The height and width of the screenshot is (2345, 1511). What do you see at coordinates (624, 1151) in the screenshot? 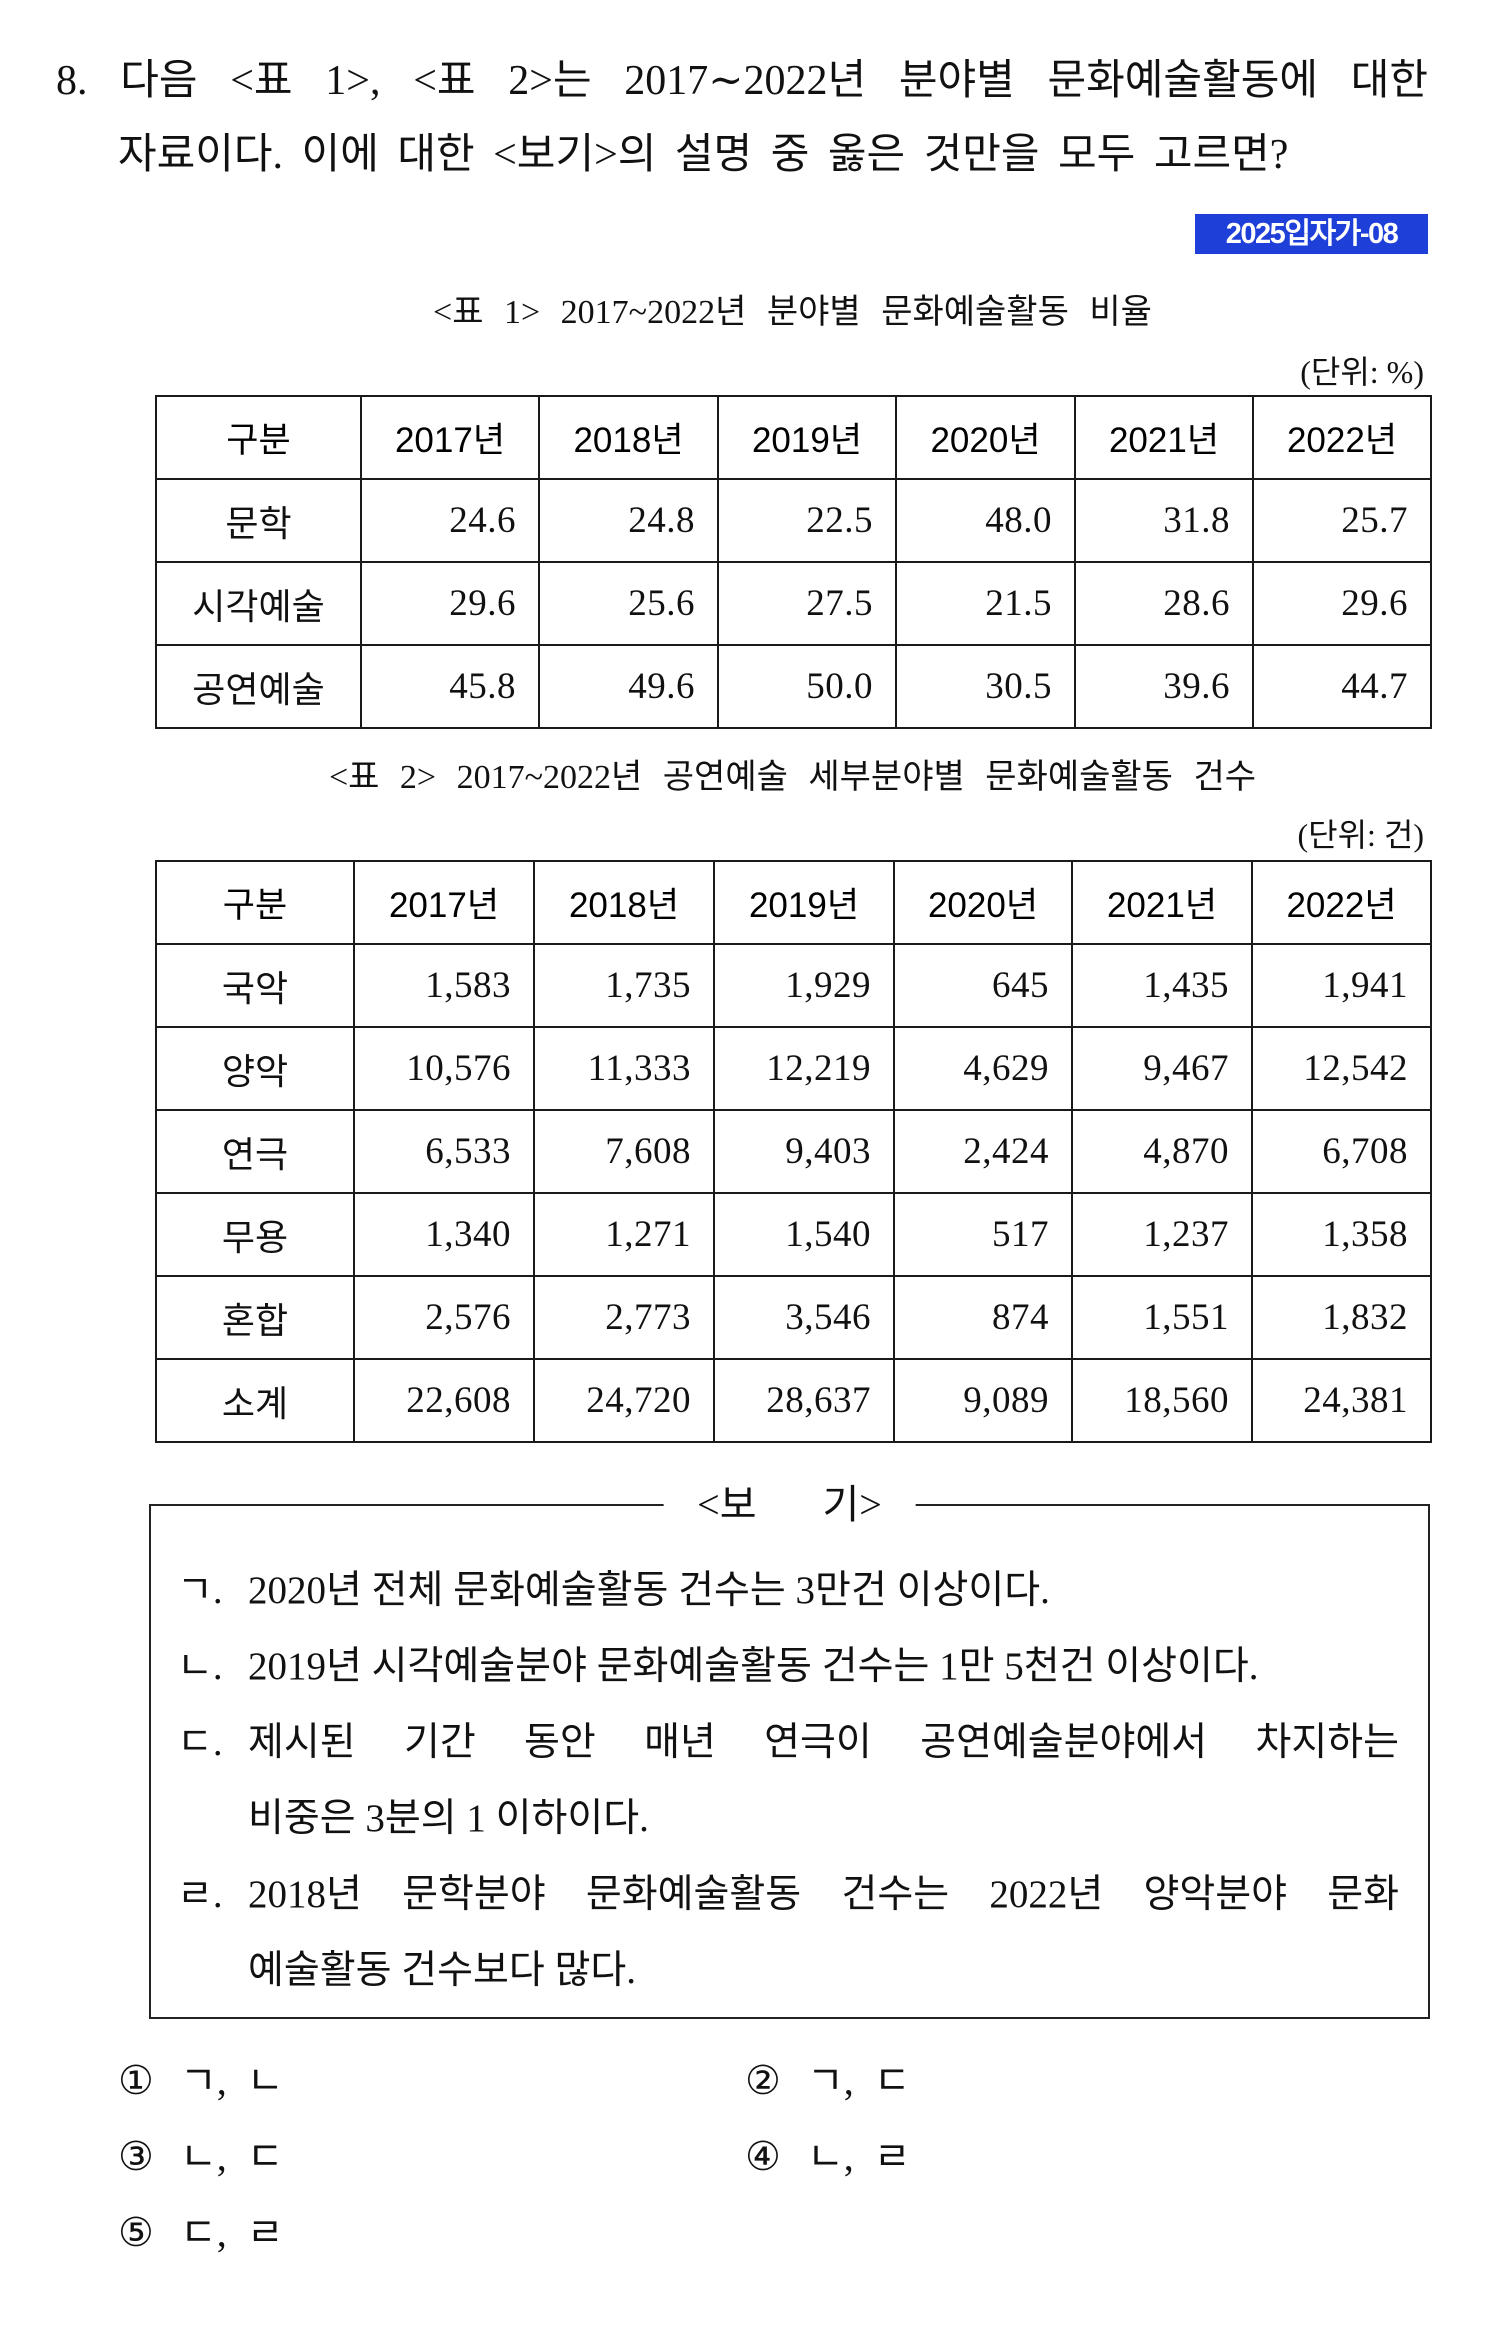
I see `data-cell: 7,608` at bounding box center [624, 1151].